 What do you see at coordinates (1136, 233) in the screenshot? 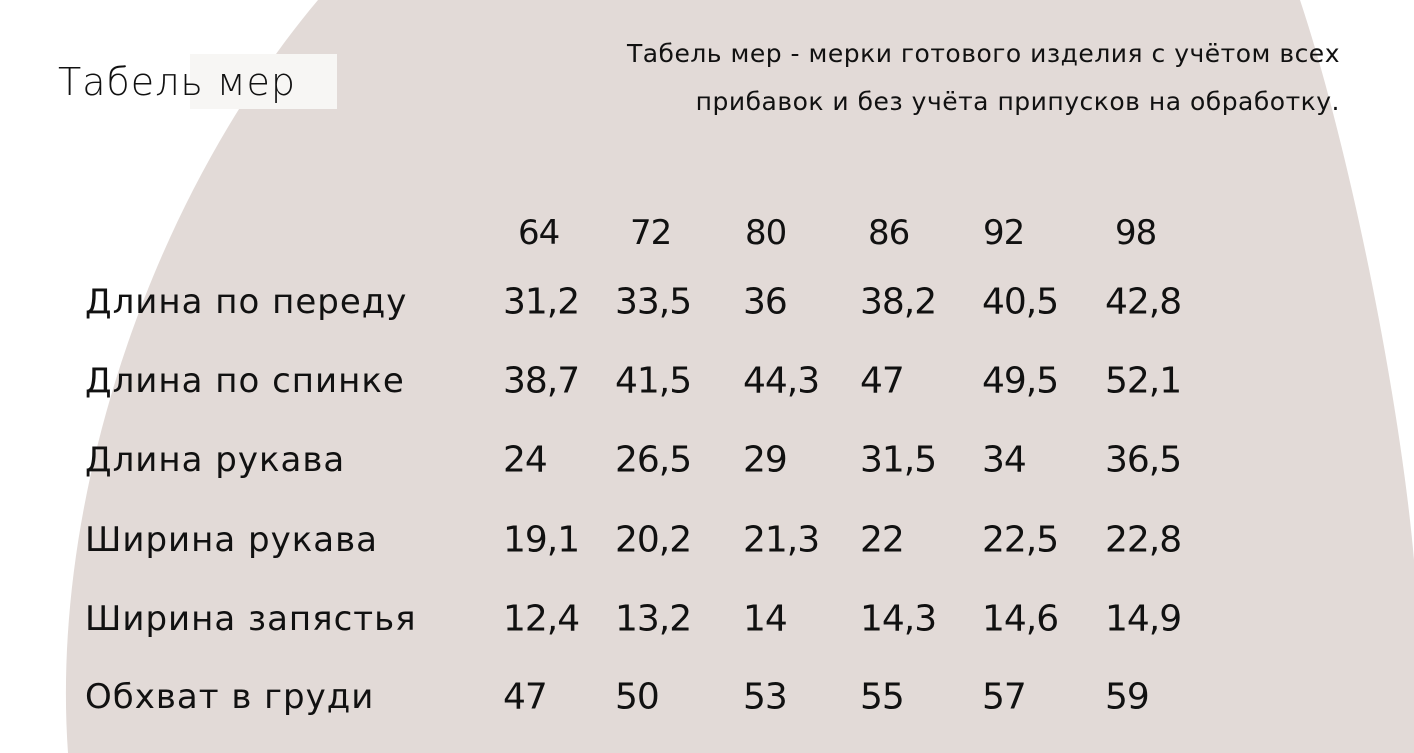
I see `size-header: 98` at bounding box center [1136, 233].